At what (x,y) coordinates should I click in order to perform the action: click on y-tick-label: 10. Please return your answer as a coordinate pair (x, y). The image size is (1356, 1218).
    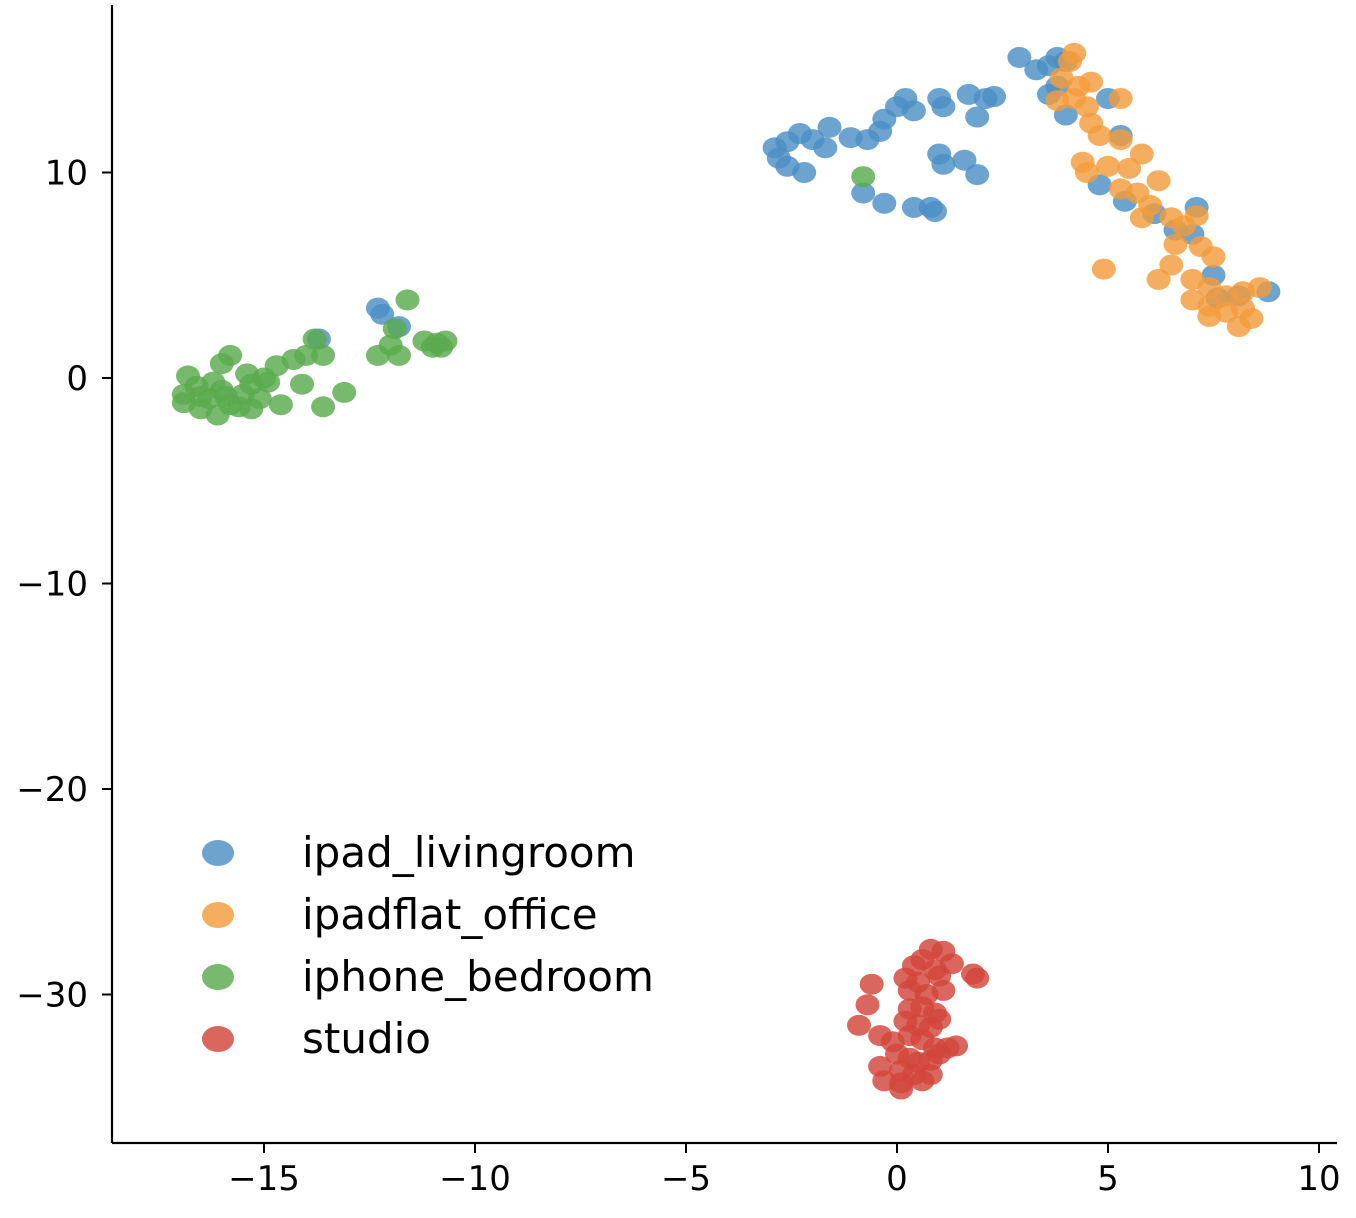
    Looking at the image, I should click on (66, 174).